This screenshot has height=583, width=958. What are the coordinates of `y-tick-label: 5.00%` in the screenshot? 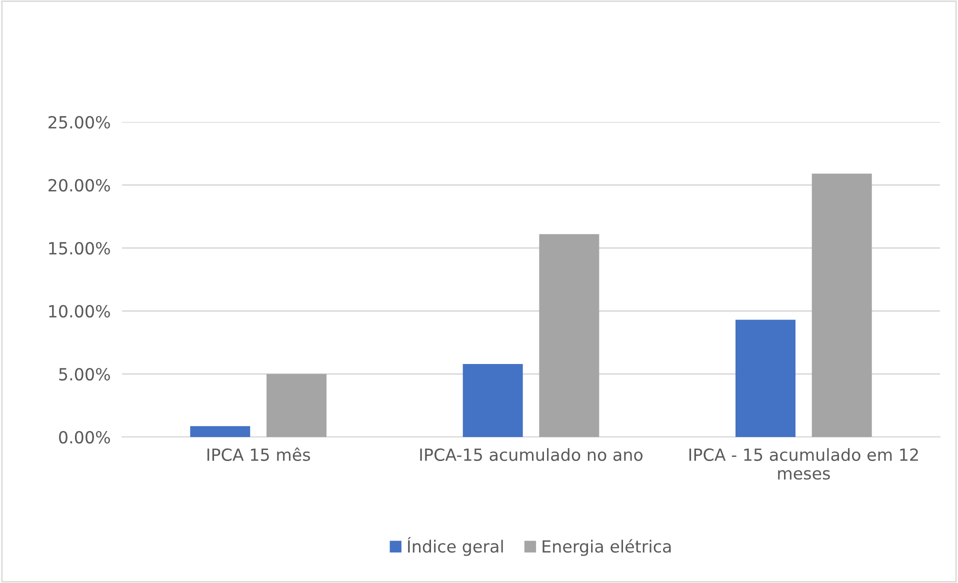 It's located at (84, 374).